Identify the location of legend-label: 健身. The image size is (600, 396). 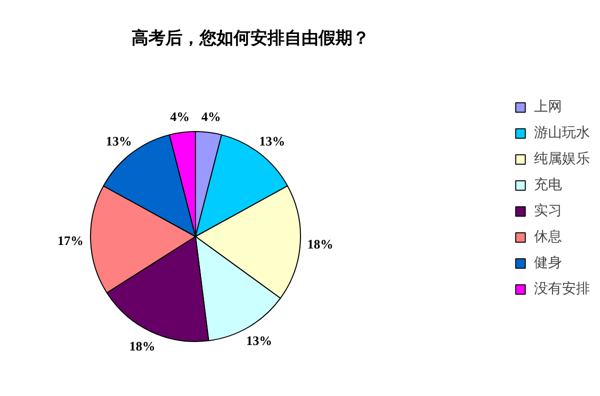
(548, 263).